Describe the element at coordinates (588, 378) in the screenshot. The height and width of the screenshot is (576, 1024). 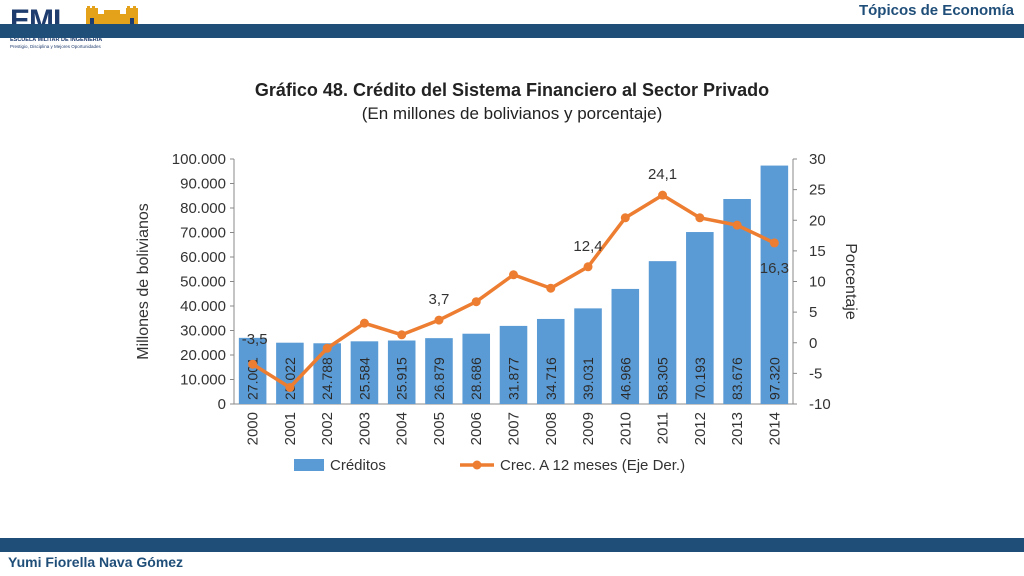
I see `bar-data-label: 39.031` at that location.